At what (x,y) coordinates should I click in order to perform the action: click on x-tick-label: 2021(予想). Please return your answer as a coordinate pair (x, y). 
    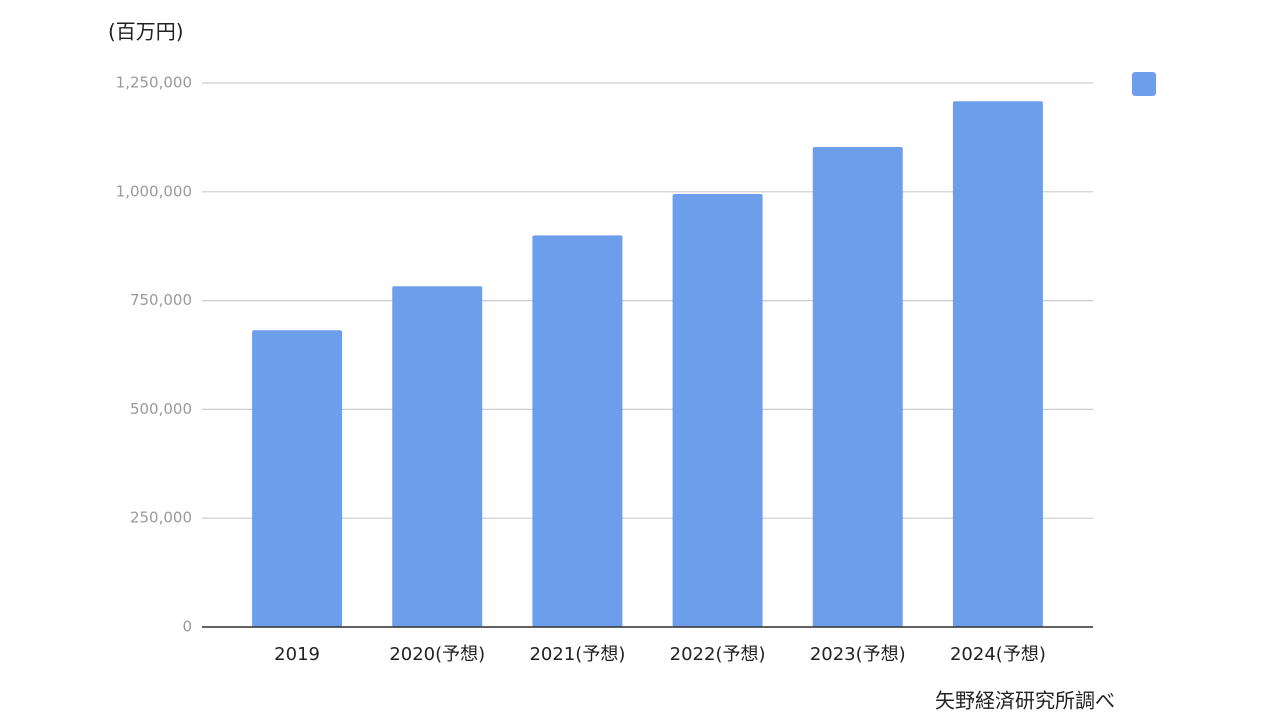
    Looking at the image, I should click on (577, 654).